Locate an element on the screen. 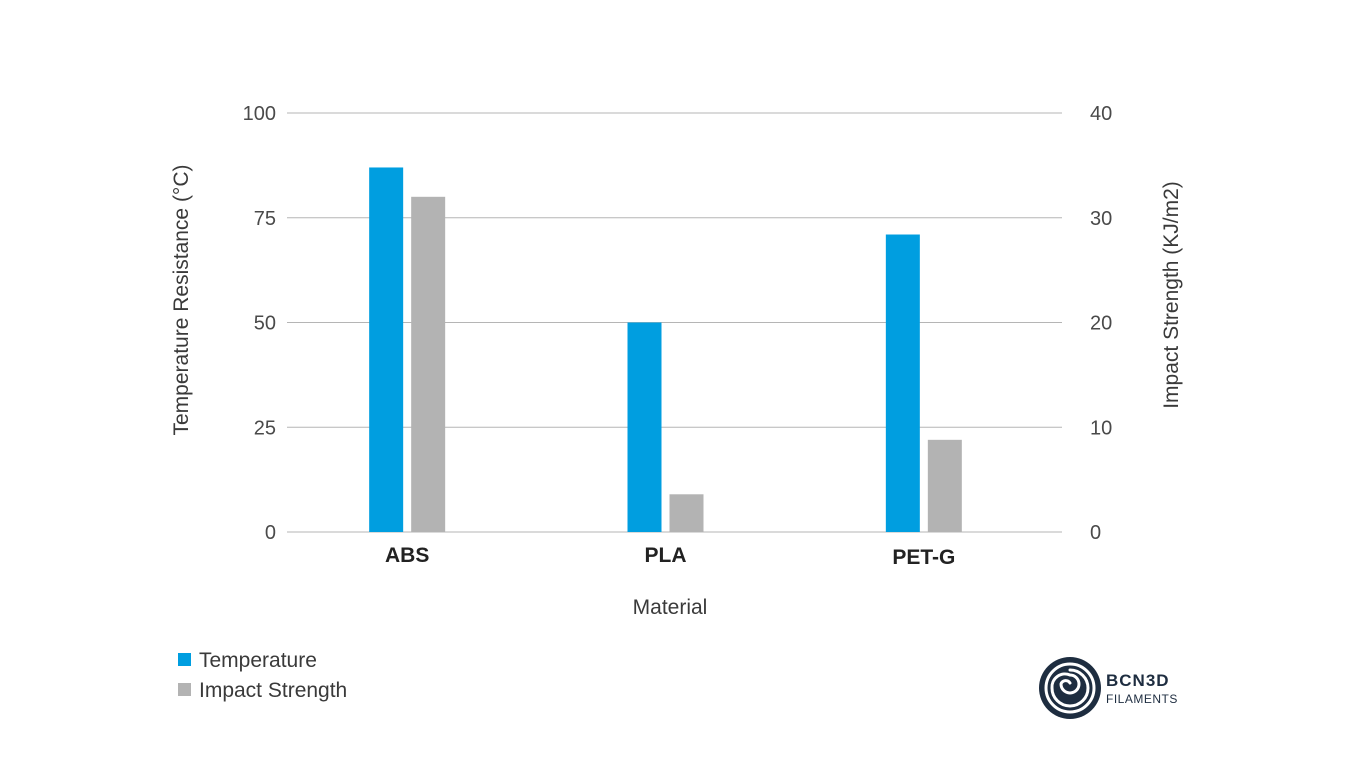  bar-pet-g-impact-strength is located at coordinates (944, 485).